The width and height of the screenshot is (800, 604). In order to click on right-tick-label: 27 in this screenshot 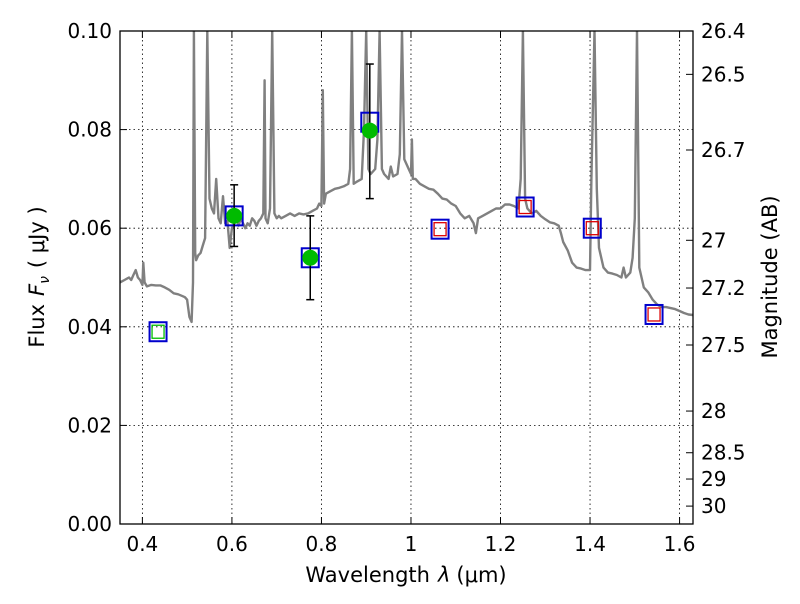, I will do `click(713, 240)`.